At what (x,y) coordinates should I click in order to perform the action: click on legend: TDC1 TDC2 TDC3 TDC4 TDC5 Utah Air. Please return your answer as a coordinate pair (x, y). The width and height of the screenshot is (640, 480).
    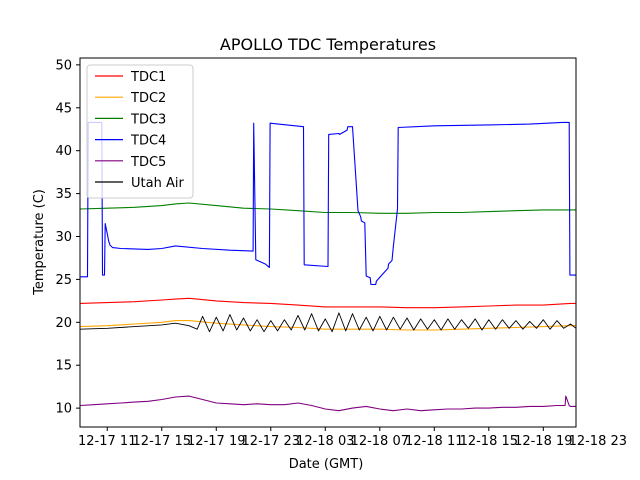
    Looking at the image, I should click on (140, 131).